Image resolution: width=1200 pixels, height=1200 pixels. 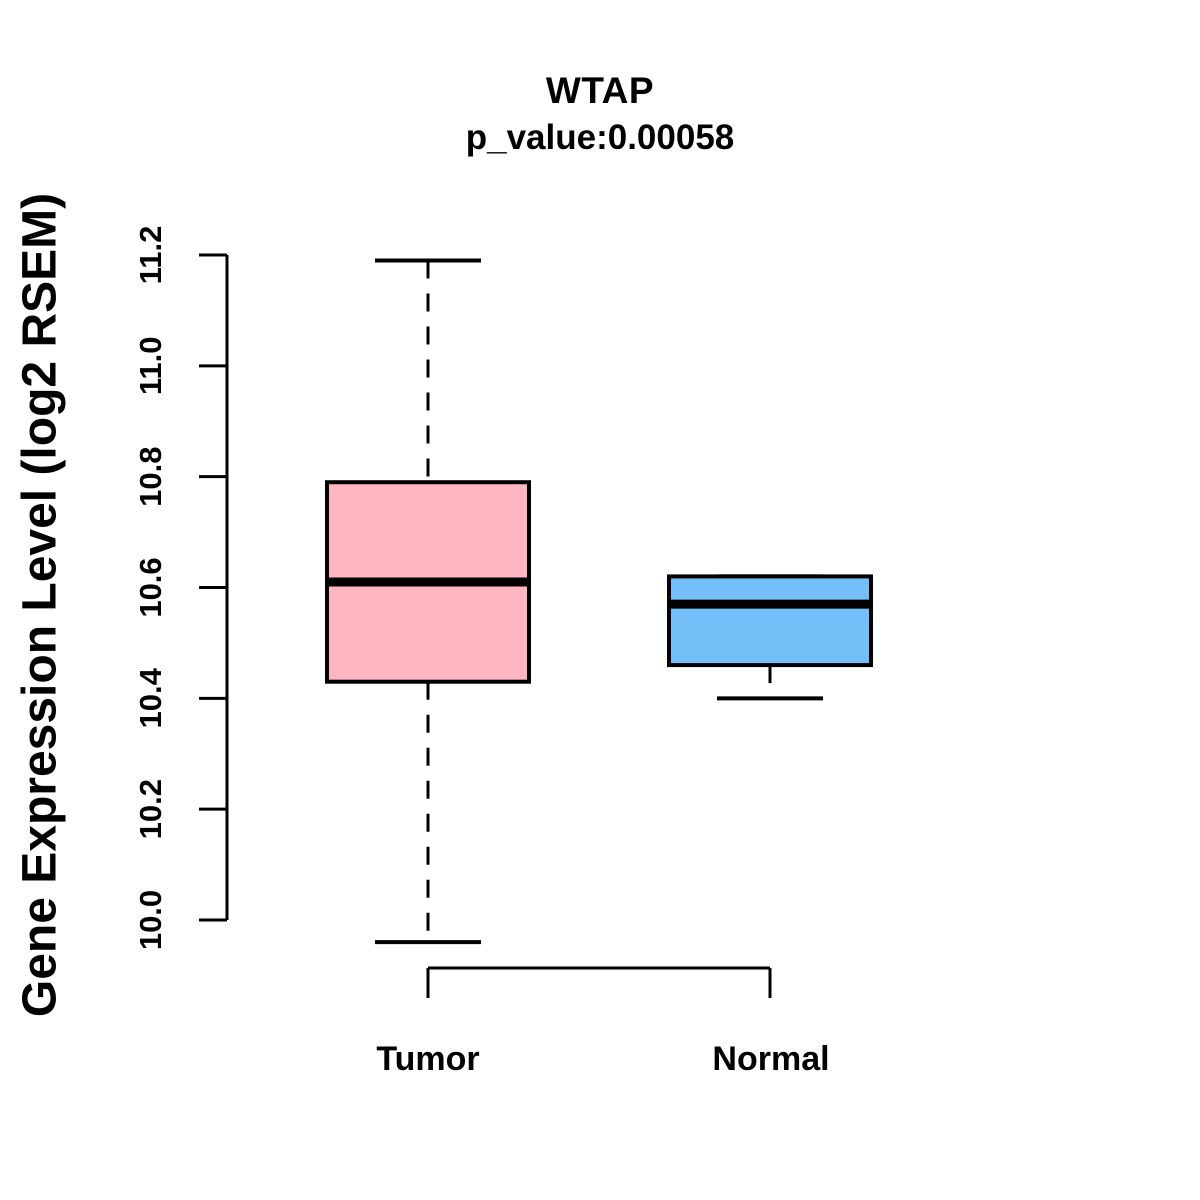 What do you see at coordinates (770, 621) in the screenshot?
I see `box-normal` at bounding box center [770, 621].